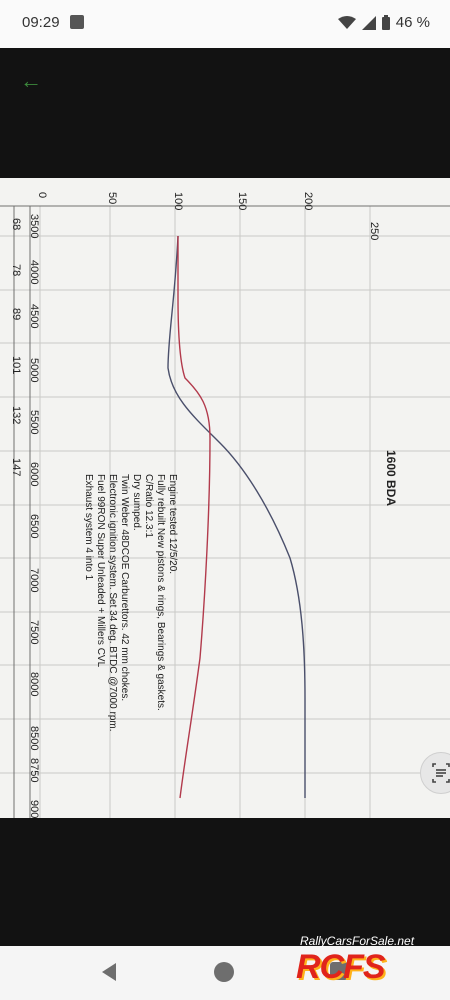 Image resolution: width=450 pixels, height=1000 pixels. I want to click on viewer-bottom, so click(225, 882).